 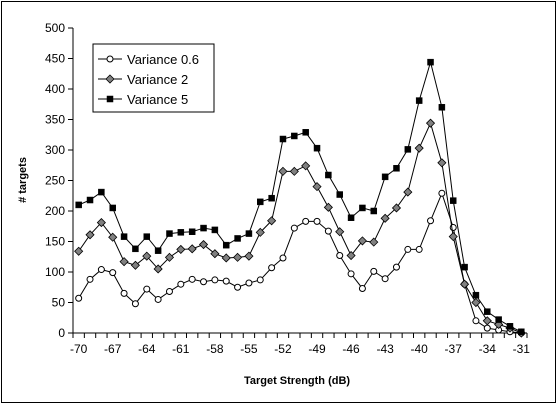 I want to click on y-tick-label: 0, so click(x=61, y=333).